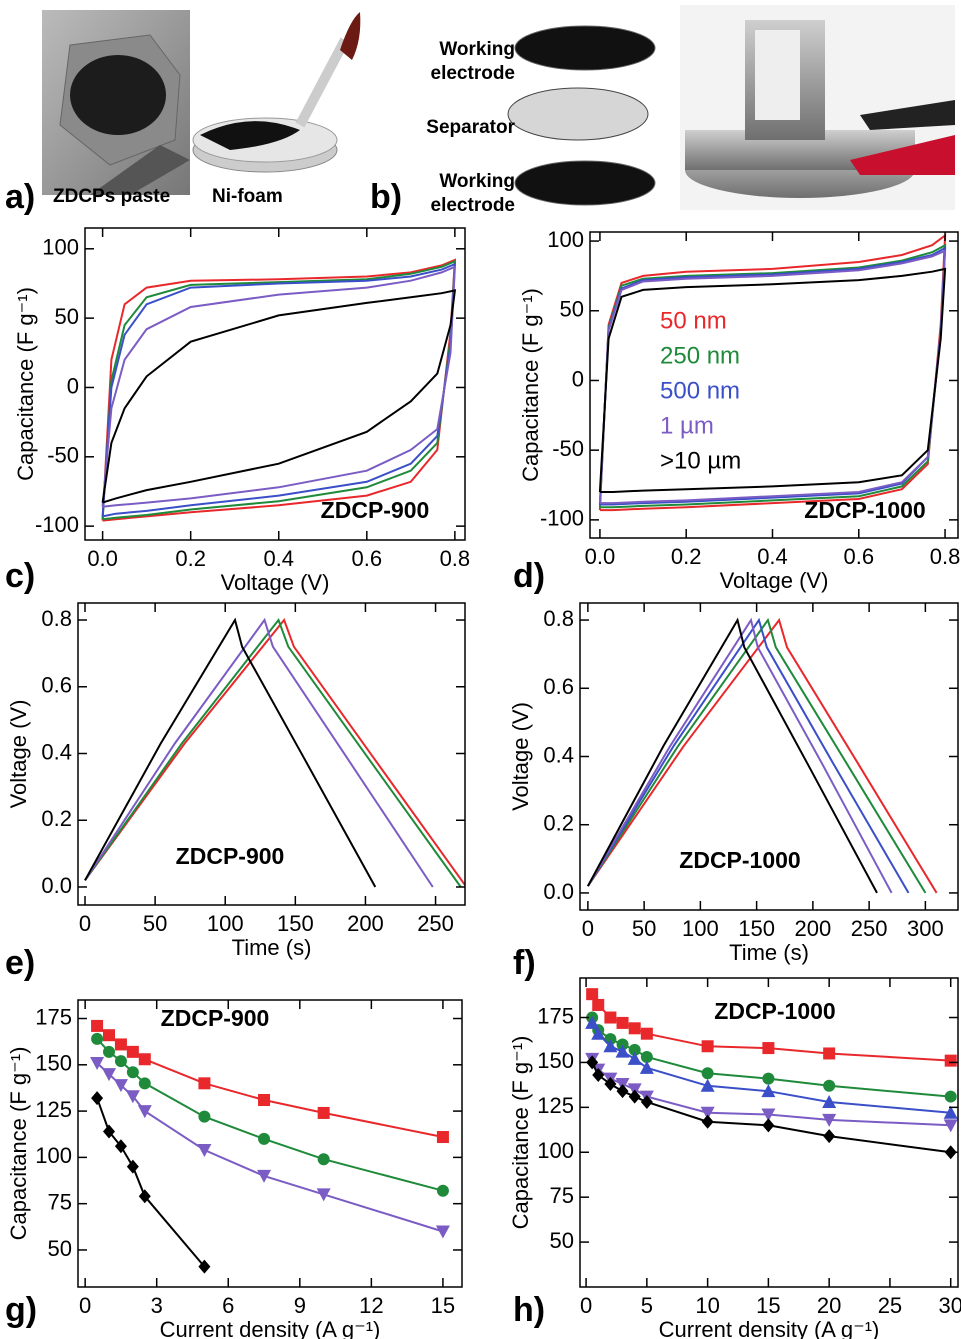 The image size is (961, 1339). Describe the element at coordinates (647, 1305) in the screenshot. I see `x-tick-label: 5` at that location.